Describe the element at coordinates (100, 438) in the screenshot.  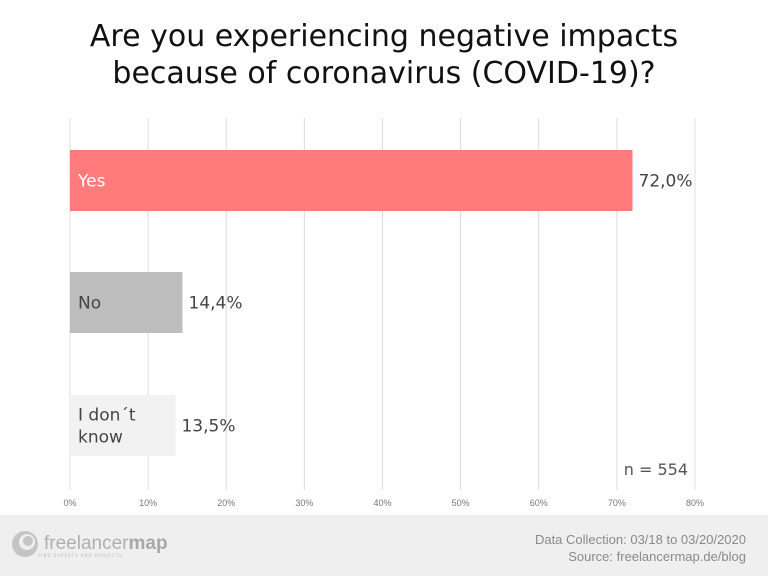
I see `category-label: know` at that location.